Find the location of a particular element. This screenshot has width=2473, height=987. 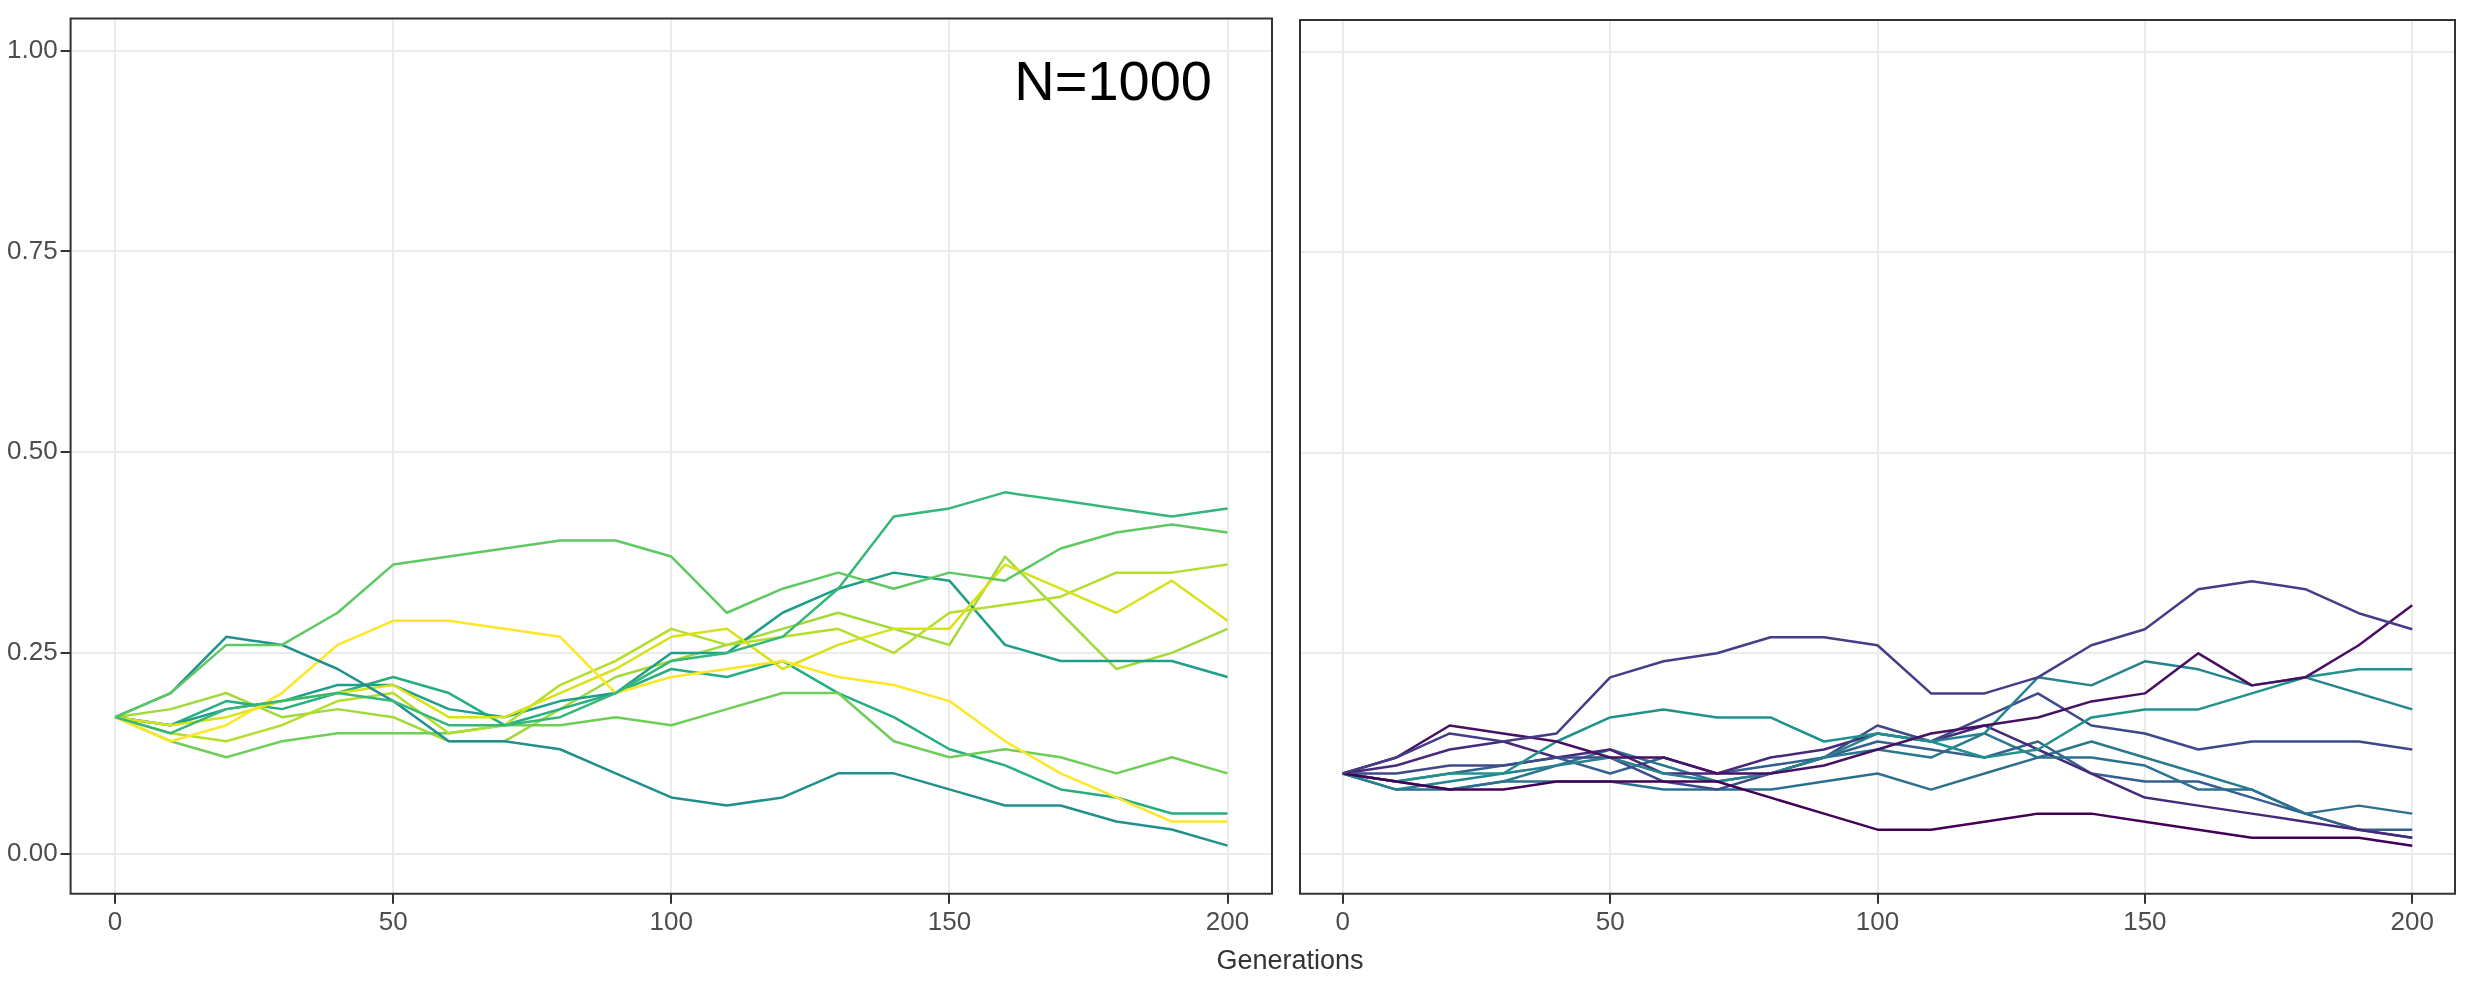

y-tick-label: 0.50 is located at coordinates (32, 450).